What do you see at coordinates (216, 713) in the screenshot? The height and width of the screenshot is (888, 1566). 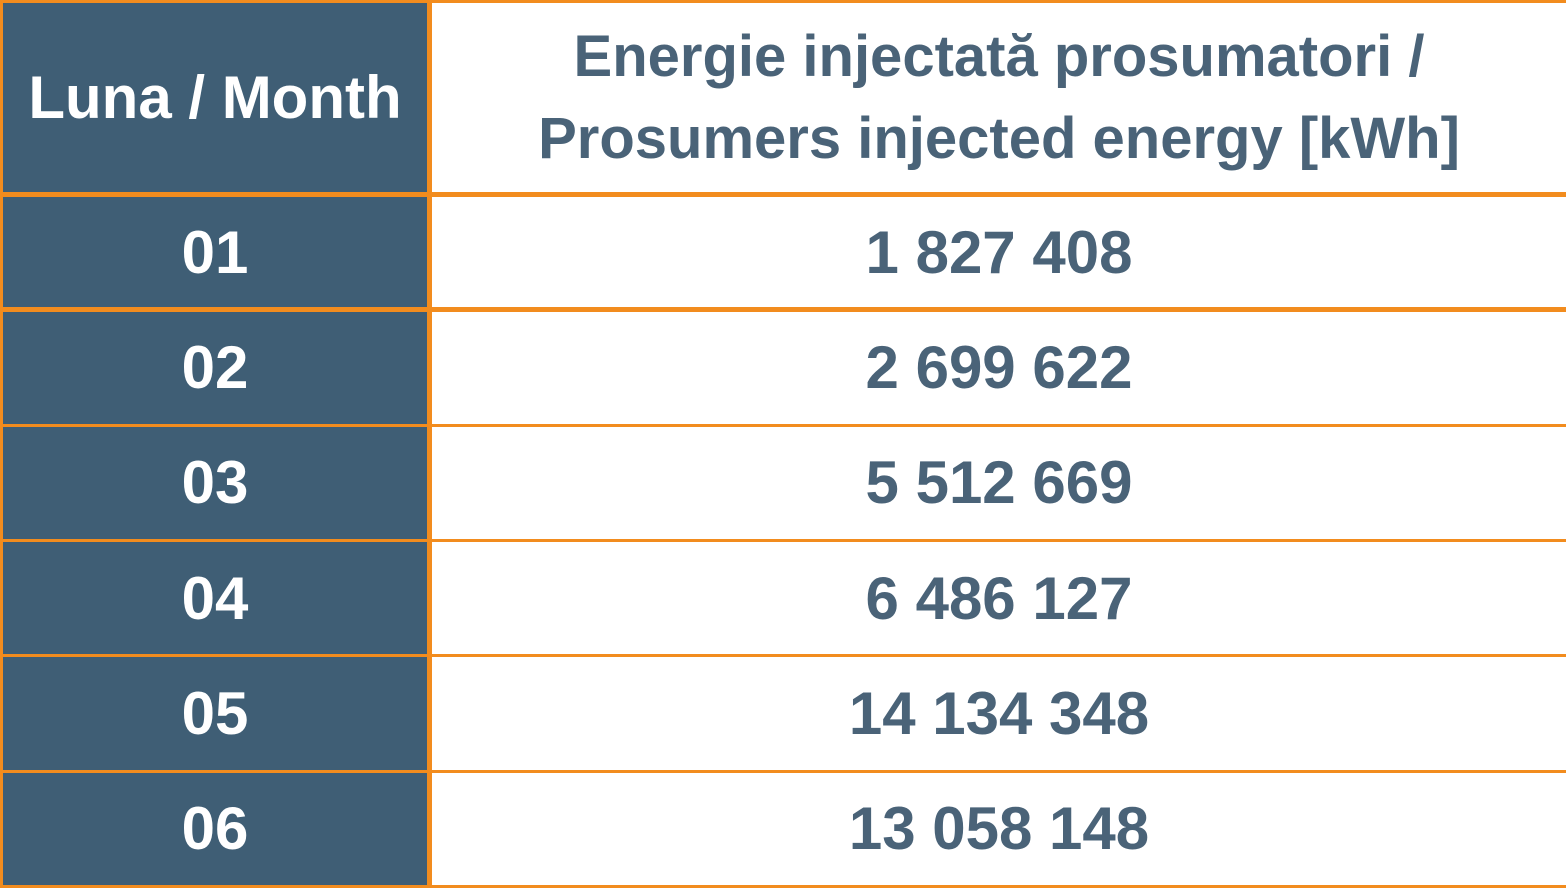 I see `month-cell: 05` at bounding box center [216, 713].